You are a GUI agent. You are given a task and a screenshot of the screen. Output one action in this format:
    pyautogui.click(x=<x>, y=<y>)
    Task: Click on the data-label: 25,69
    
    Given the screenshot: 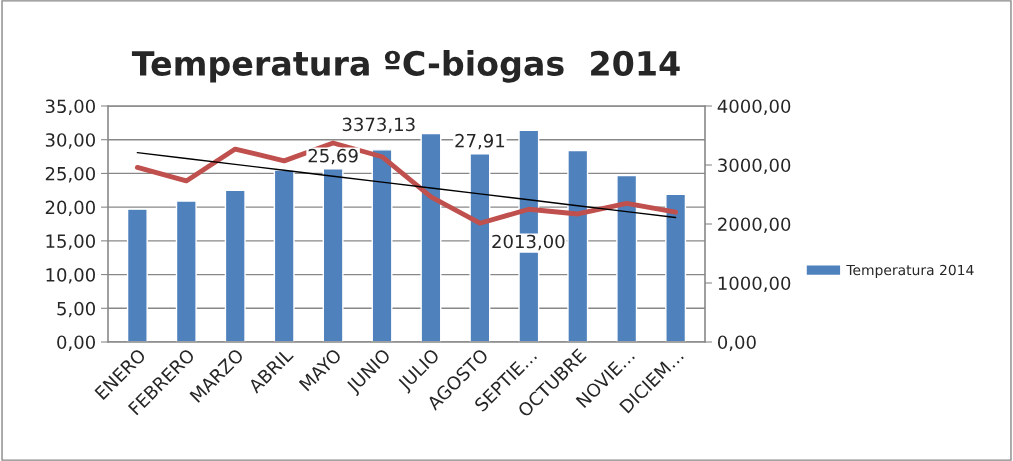 What is the action you would take?
    pyautogui.click(x=333, y=156)
    